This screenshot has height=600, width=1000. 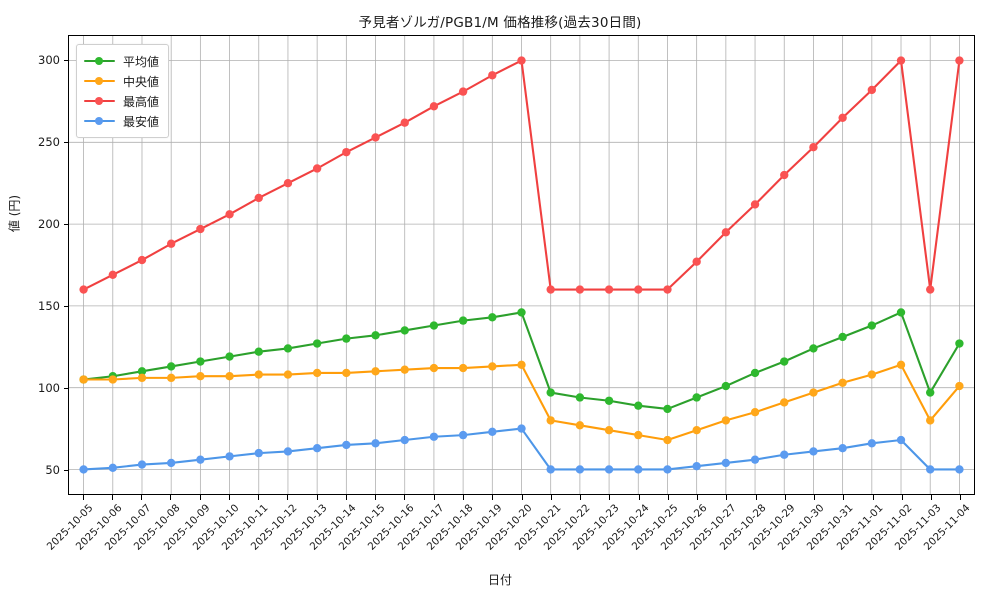 What do you see at coordinates (52, 470) in the screenshot?
I see `y-tick-label: 50` at bounding box center [52, 470].